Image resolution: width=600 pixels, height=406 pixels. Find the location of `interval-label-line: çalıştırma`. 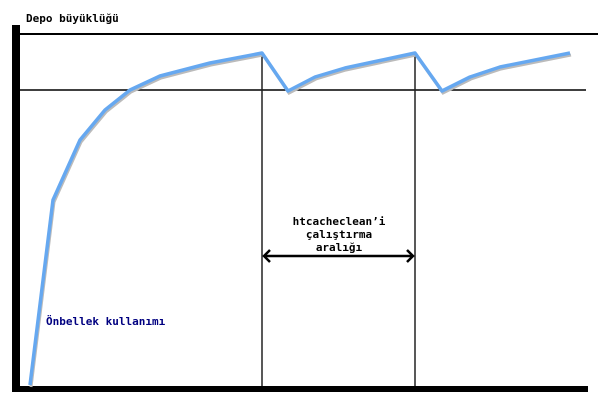

interval-label-line: çalıştırma is located at coordinates (339, 234).